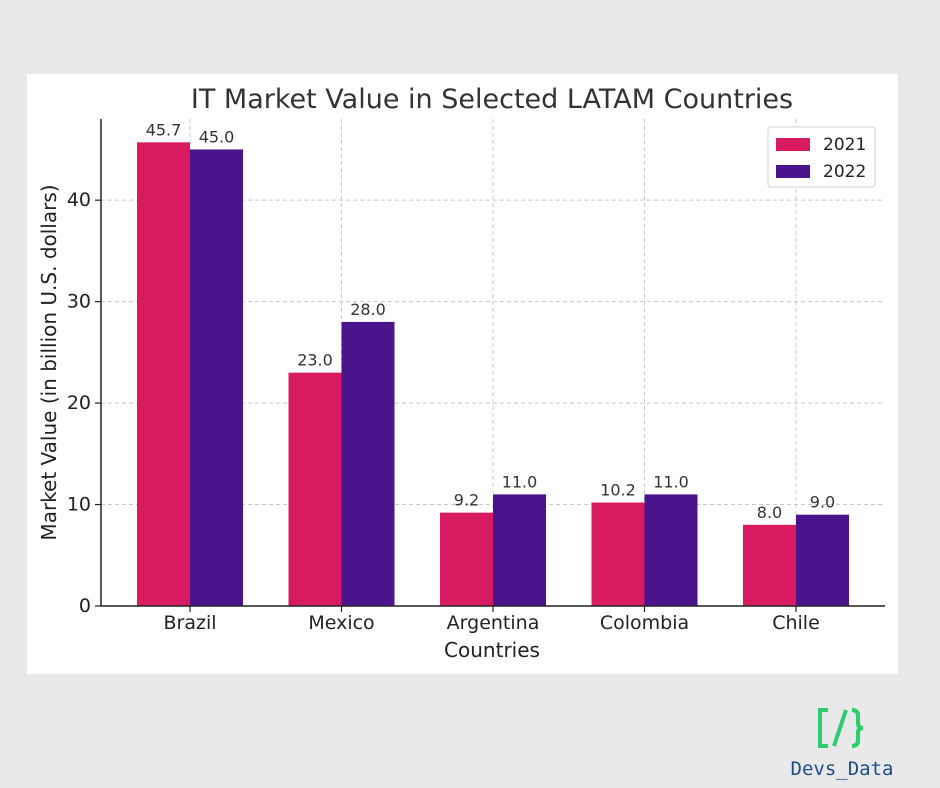 The width and height of the screenshot is (940, 788). Describe the element at coordinates (368, 309) in the screenshot. I see `bar-value-label: 28.0` at that location.